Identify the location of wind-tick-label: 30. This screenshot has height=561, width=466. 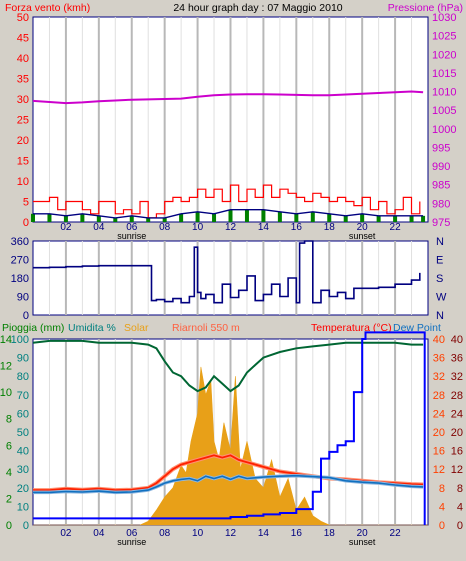
(23, 100).